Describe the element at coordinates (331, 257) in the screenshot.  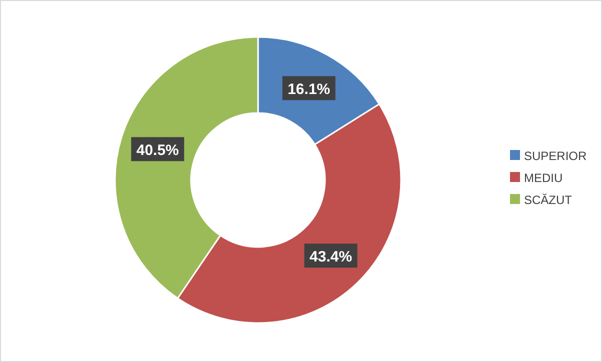
I see `data-label: 43.4%` at that location.